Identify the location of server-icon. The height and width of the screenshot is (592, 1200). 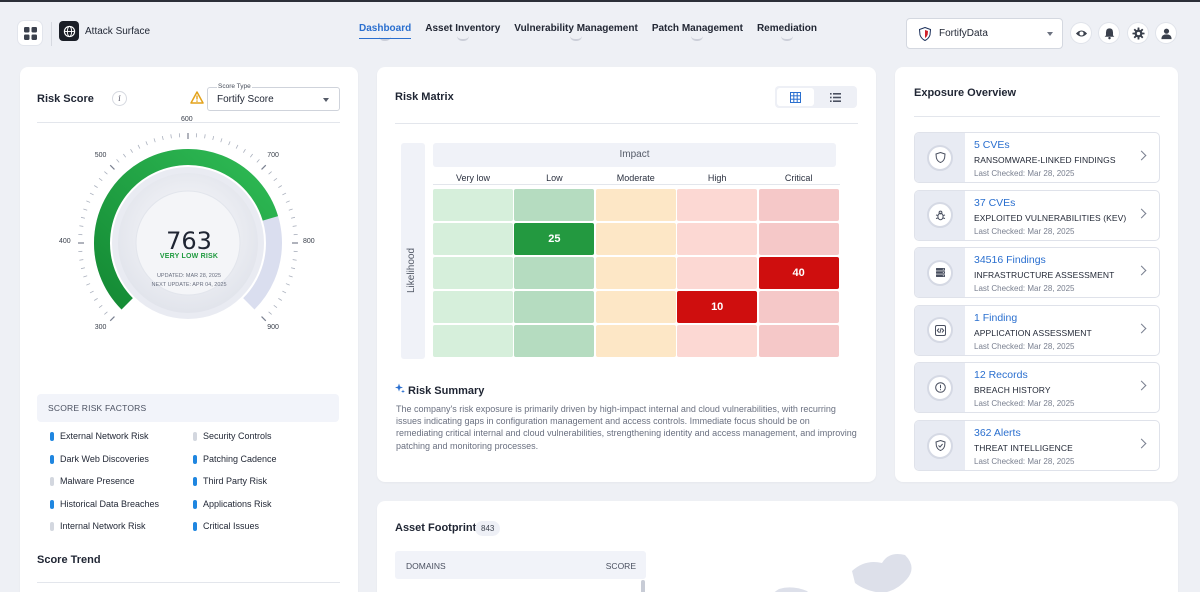
(940, 272).